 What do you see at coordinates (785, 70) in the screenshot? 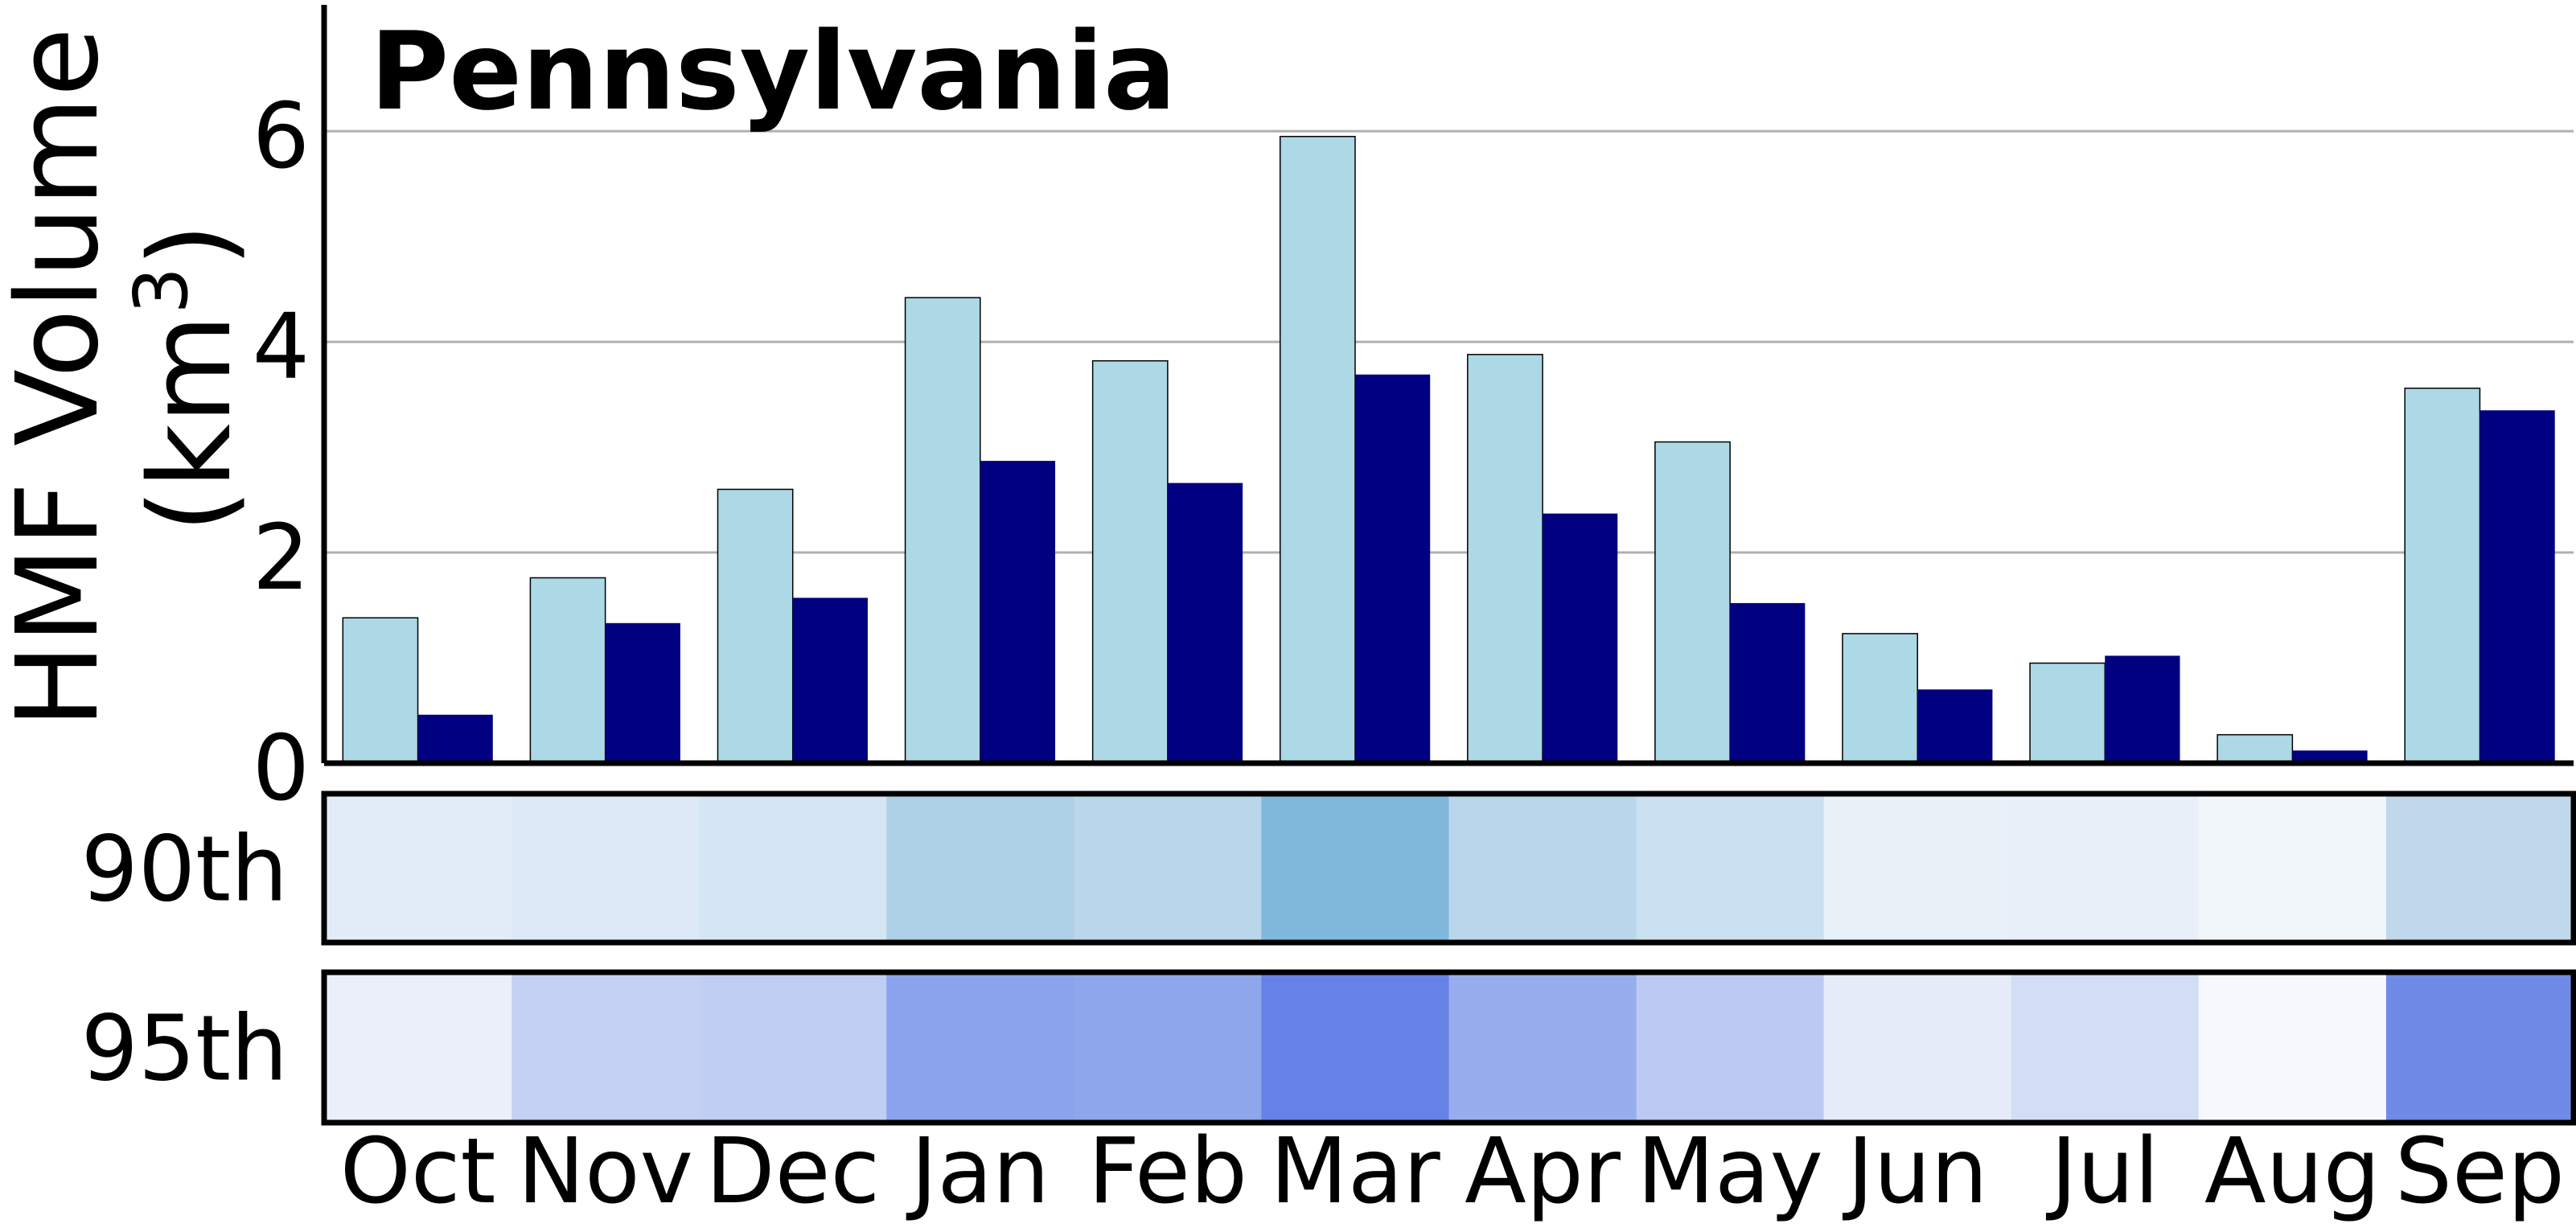
I see `title-background` at bounding box center [785, 70].